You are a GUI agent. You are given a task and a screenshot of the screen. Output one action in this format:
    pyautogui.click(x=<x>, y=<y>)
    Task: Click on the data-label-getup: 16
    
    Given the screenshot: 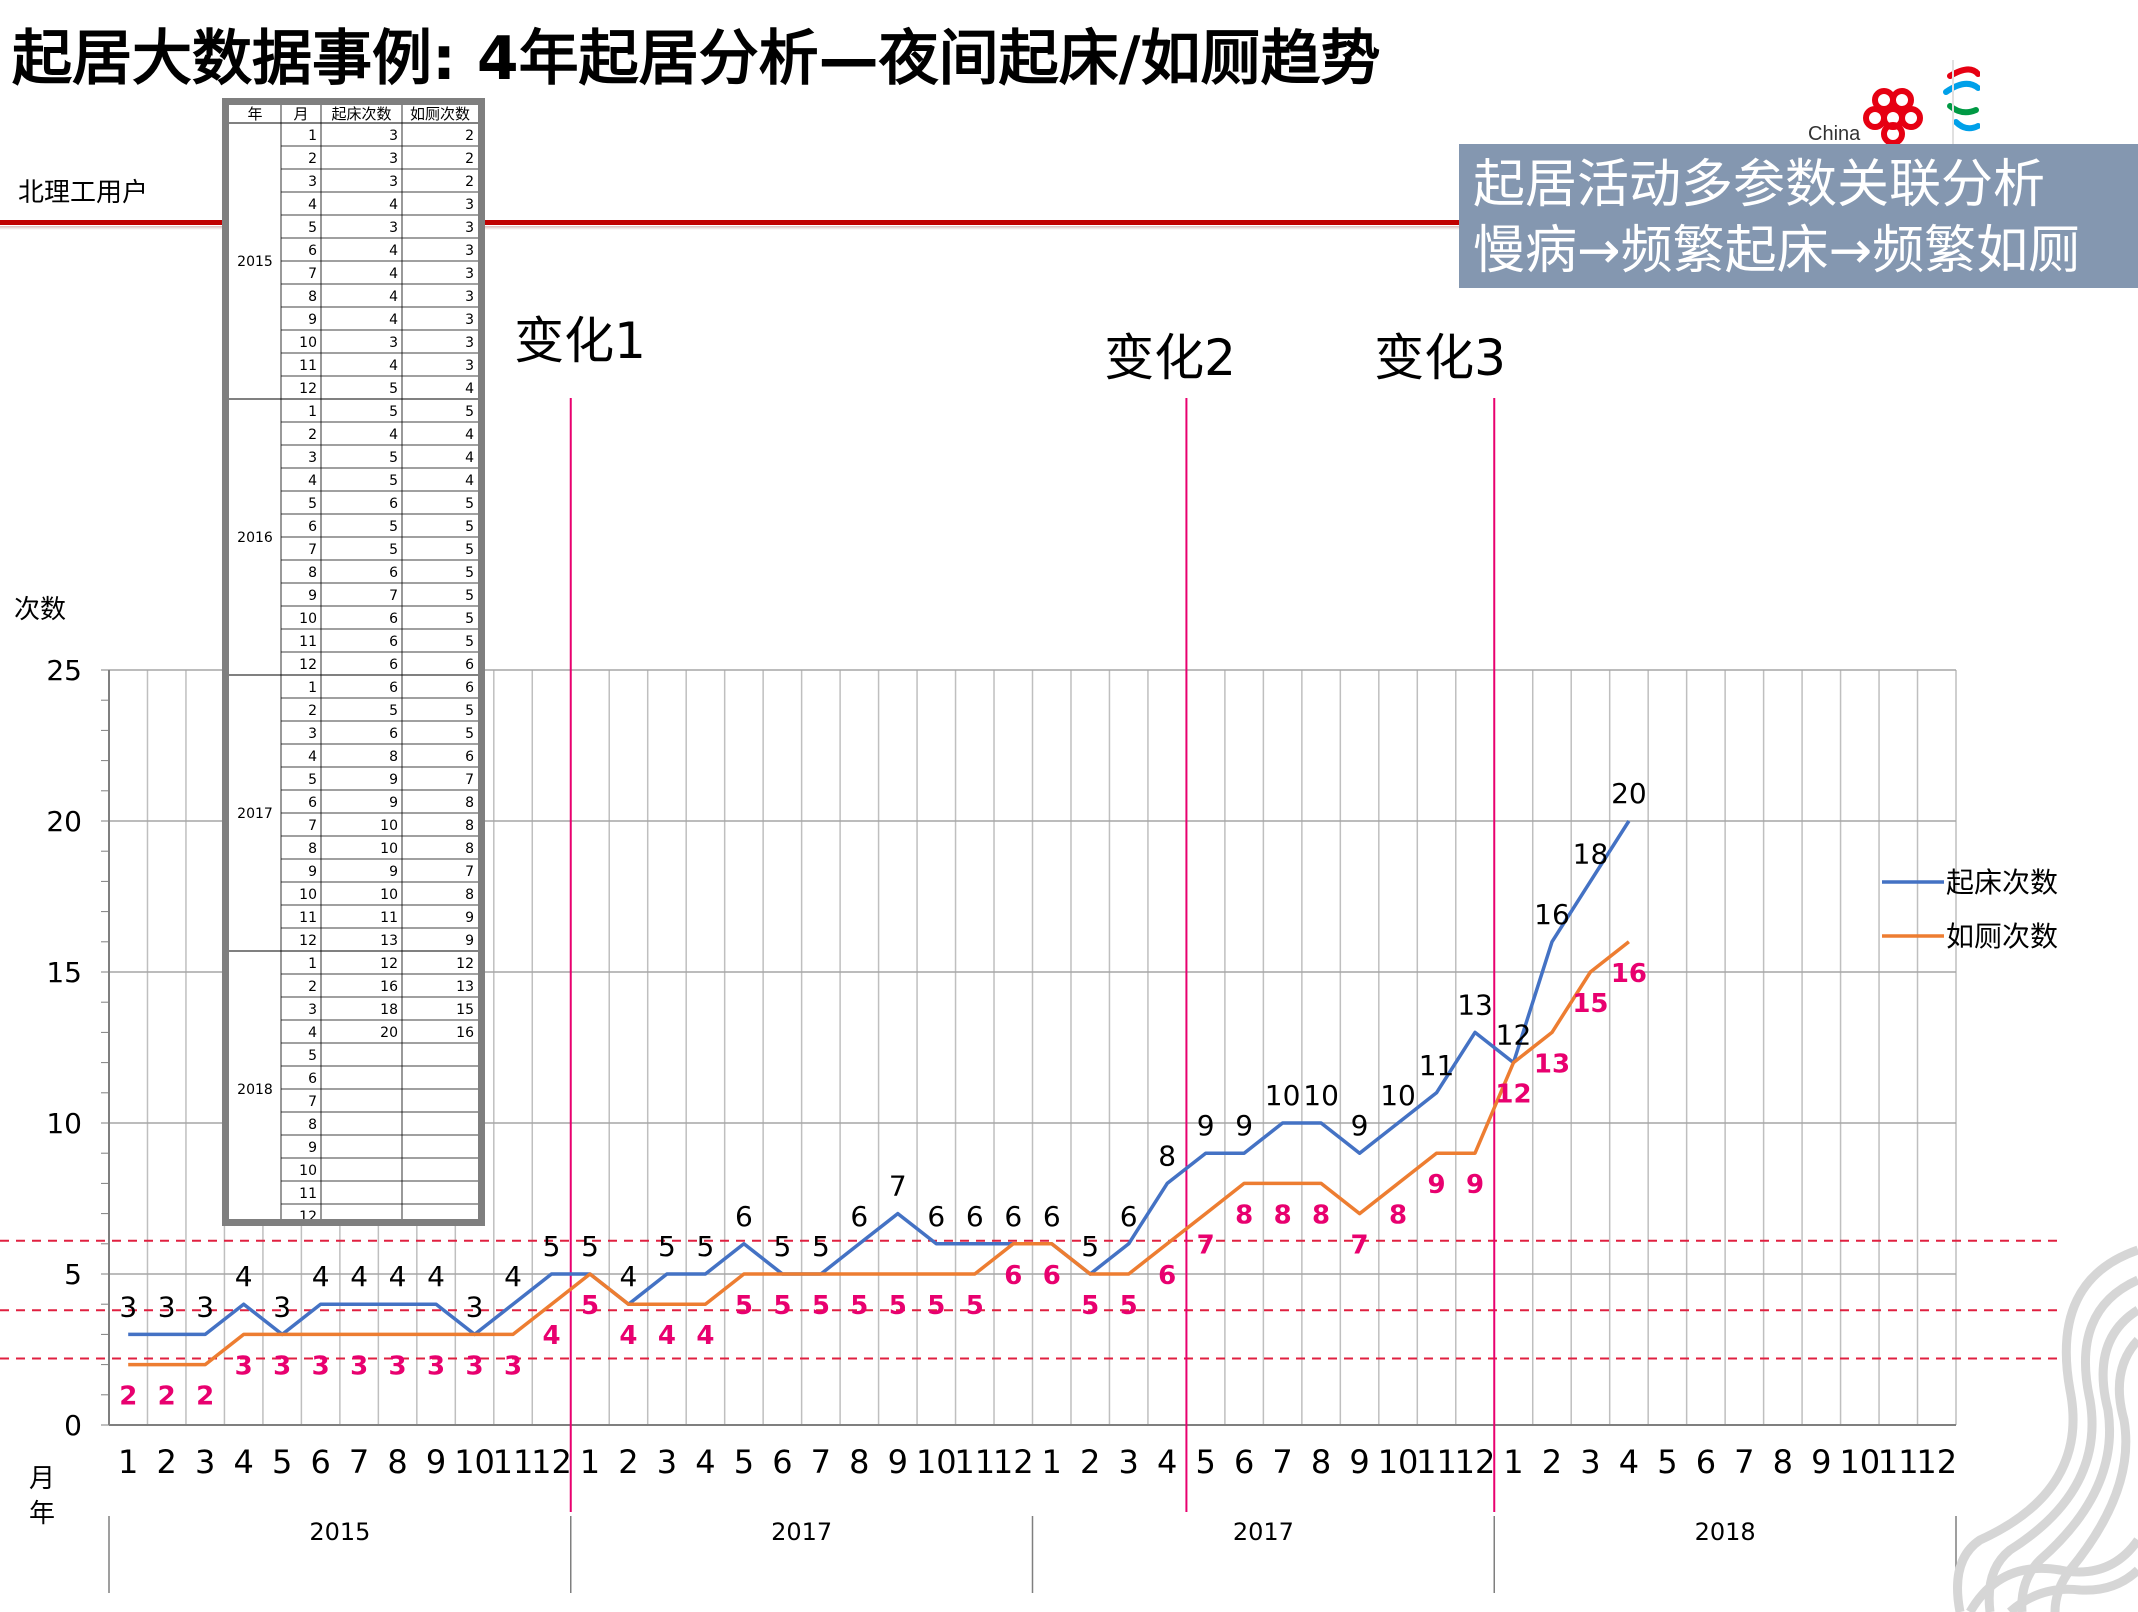 What is the action you would take?
    pyautogui.click(x=1552, y=914)
    